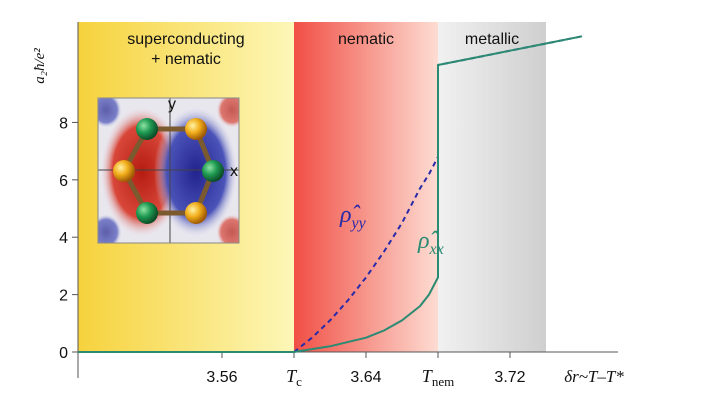 The height and width of the screenshot is (405, 720). I want to click on x-tick-label: 3.64, so click(365, 377).